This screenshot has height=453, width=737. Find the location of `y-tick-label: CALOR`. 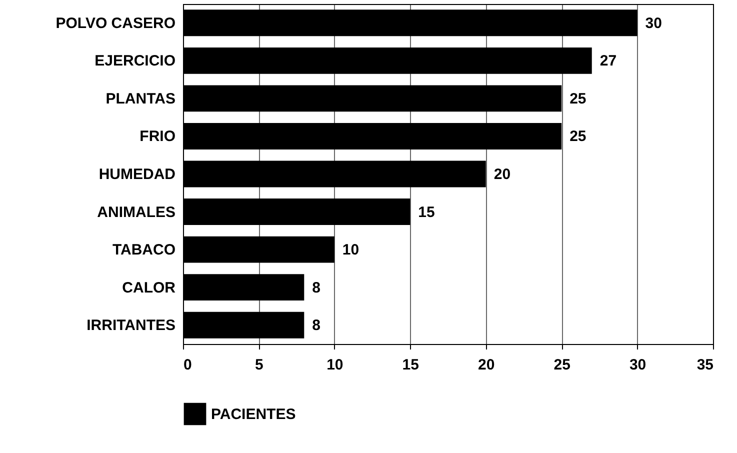

y-tick-label: CALOR is located at coordinates (149, 287).